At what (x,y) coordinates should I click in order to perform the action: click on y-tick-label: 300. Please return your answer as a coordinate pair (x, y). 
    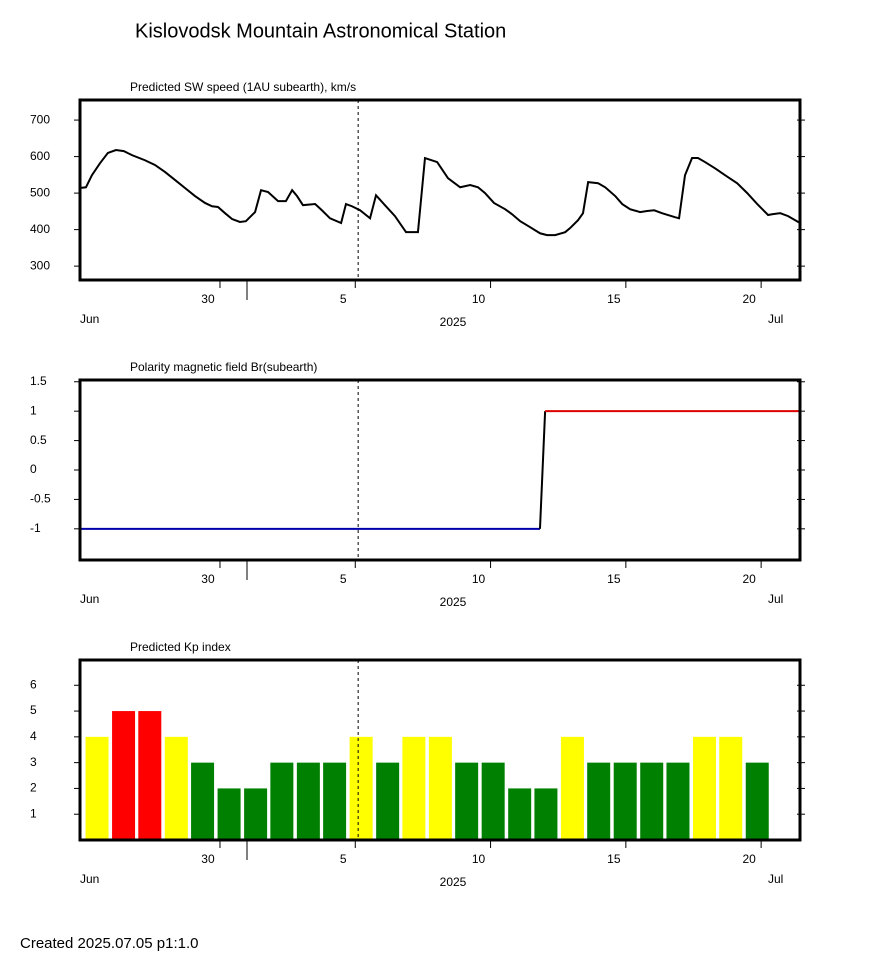
    Looking at the image, I should click on (40, 265).